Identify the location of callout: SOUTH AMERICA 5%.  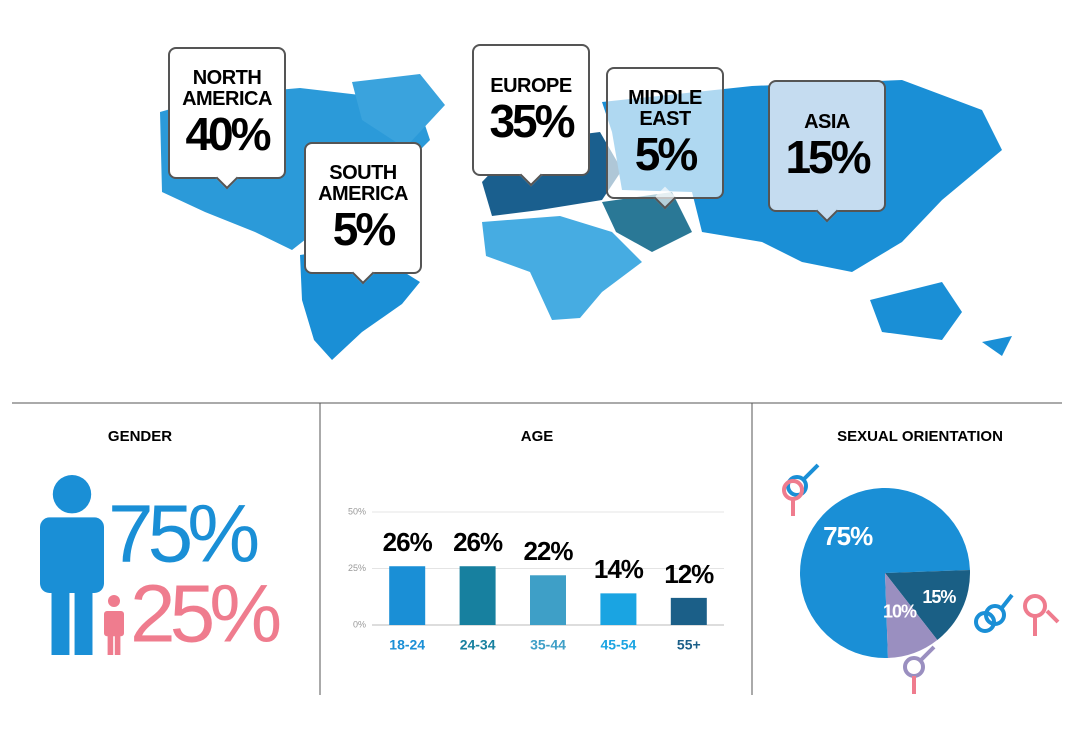
(363, 213).